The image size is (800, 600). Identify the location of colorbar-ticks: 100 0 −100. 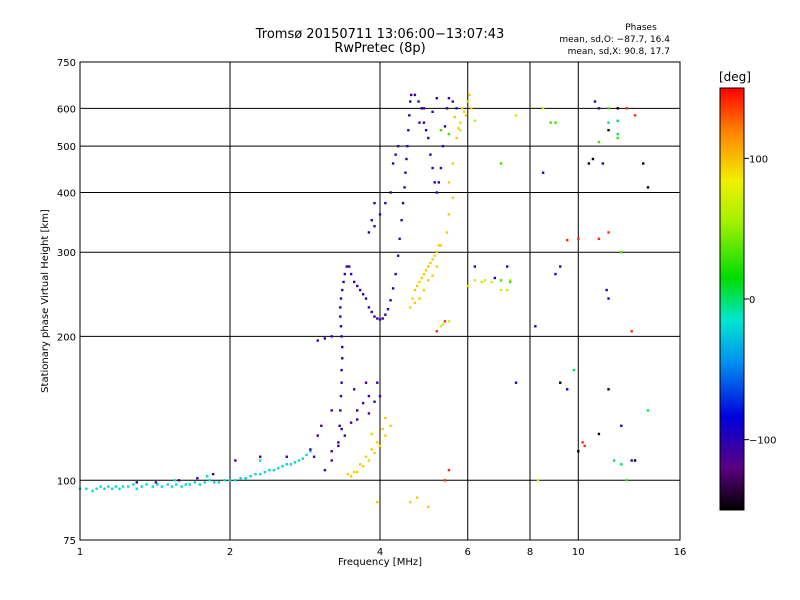
(760, 300).